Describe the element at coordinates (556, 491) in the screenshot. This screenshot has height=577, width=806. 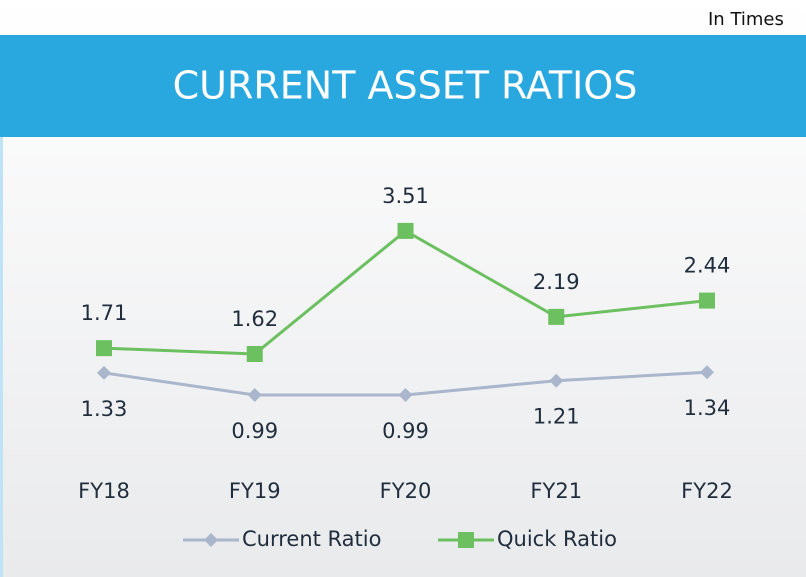
I see `x-tick-label: FY21` at that location.